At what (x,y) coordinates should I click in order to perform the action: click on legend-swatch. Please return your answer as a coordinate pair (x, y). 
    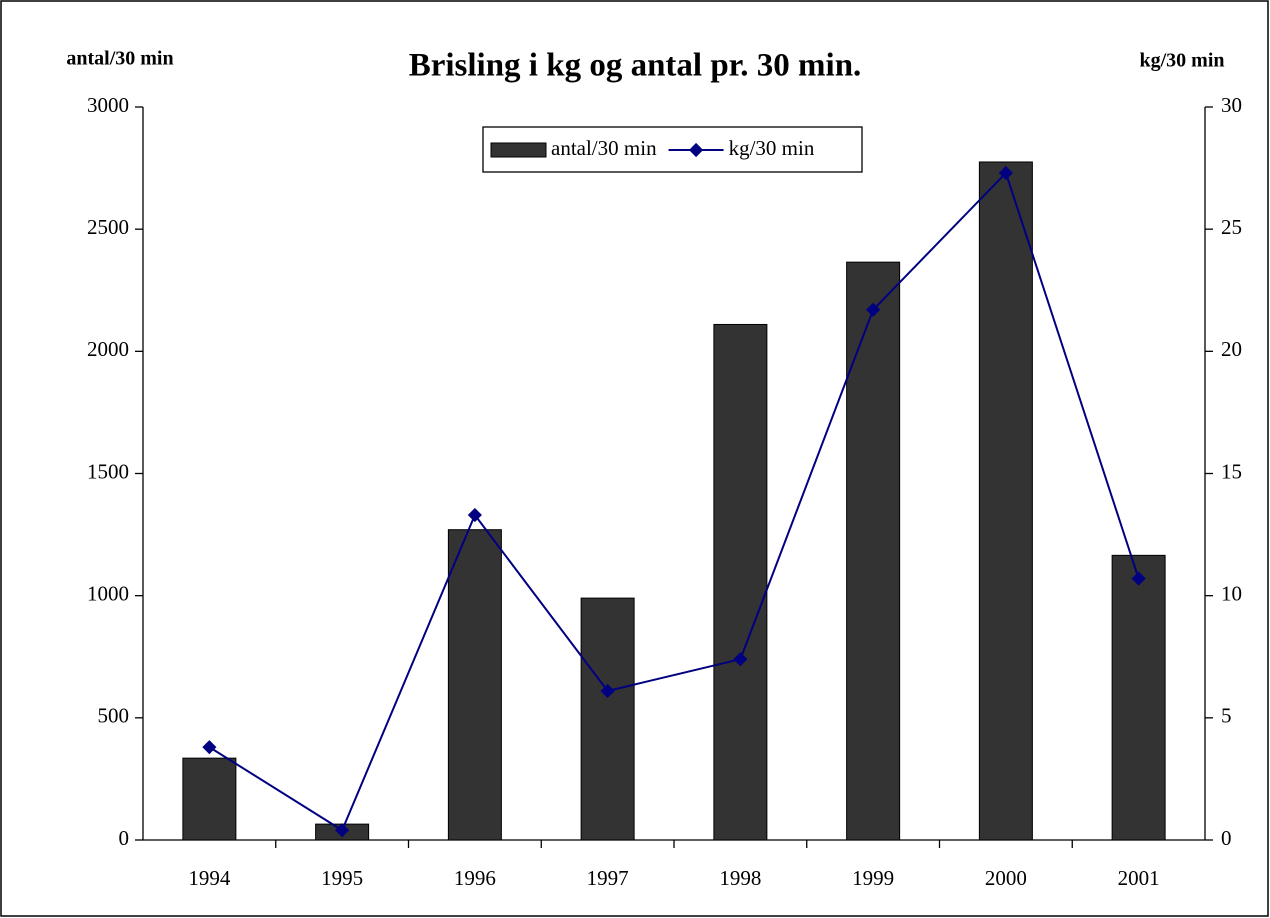
    Looking at the image, I should click on (518, 150).